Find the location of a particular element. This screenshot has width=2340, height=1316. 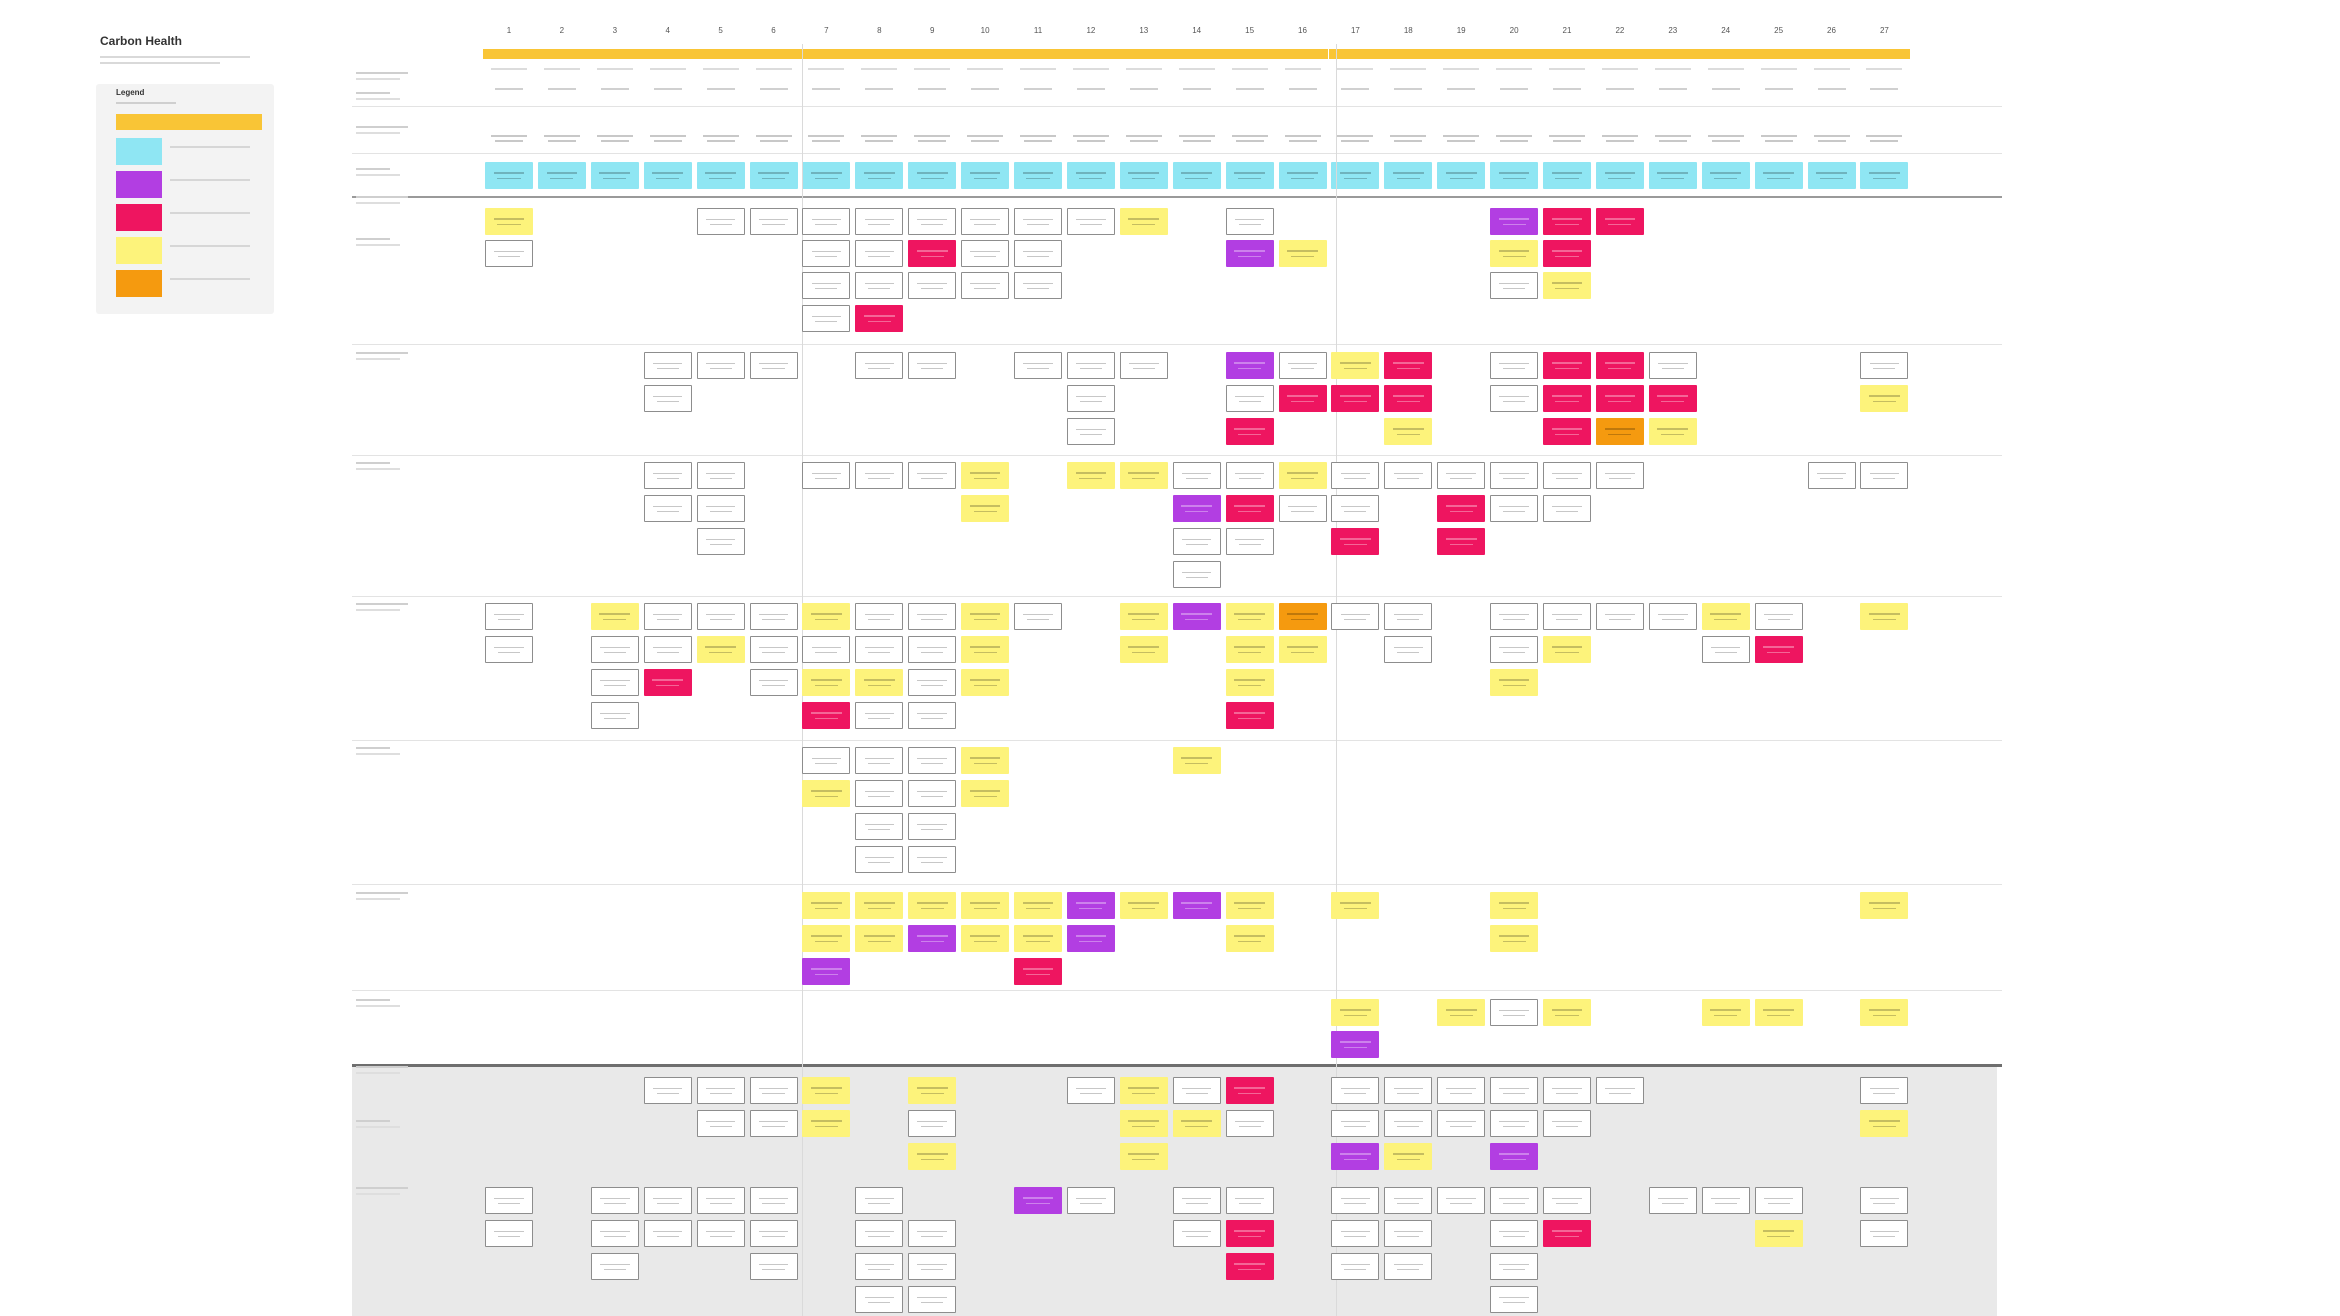

phase-bar is located at coordinates (1620, 54).